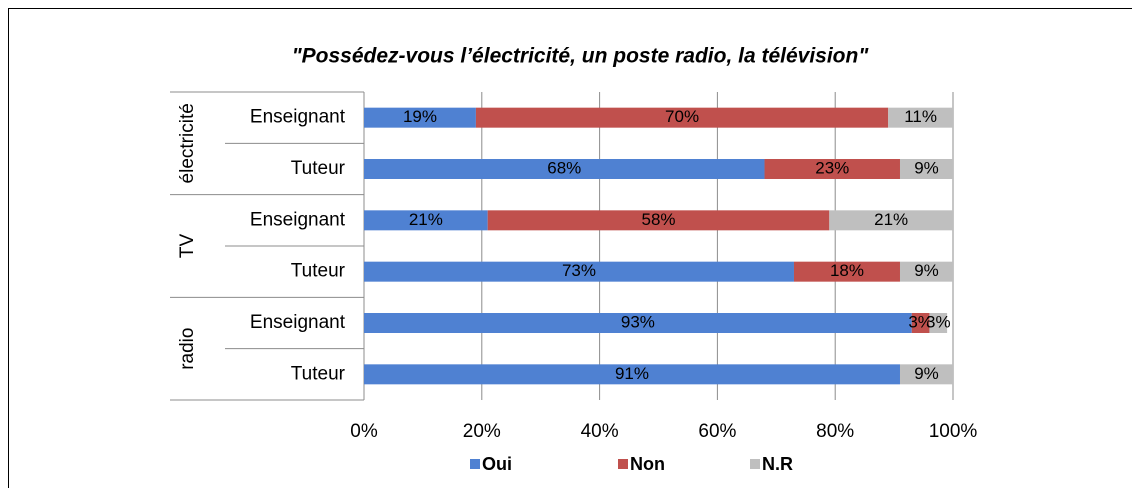  Describe the element at coordinates (497, 464) in the screenshot. I see `legend-label: Oui` at that location.